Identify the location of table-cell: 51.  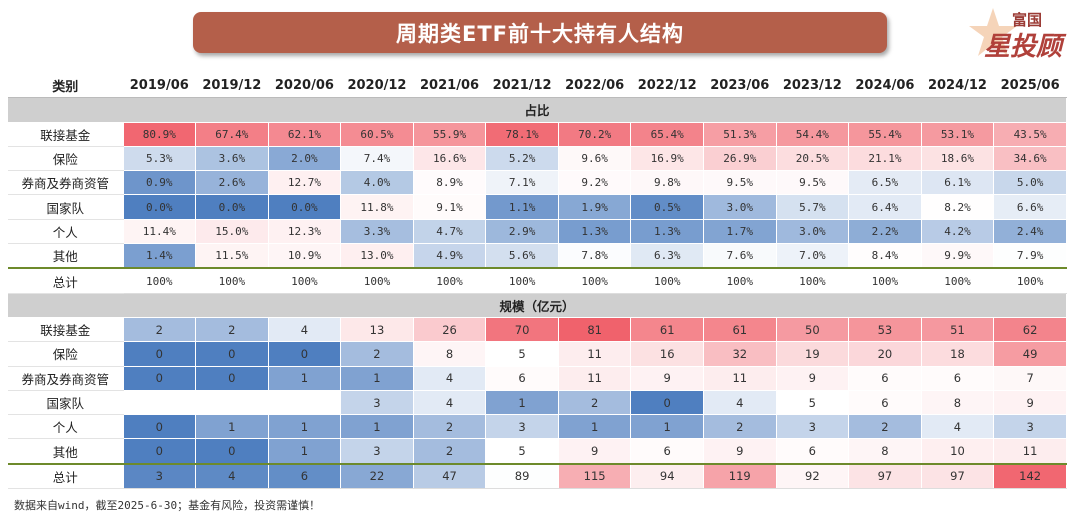
(958, 330).